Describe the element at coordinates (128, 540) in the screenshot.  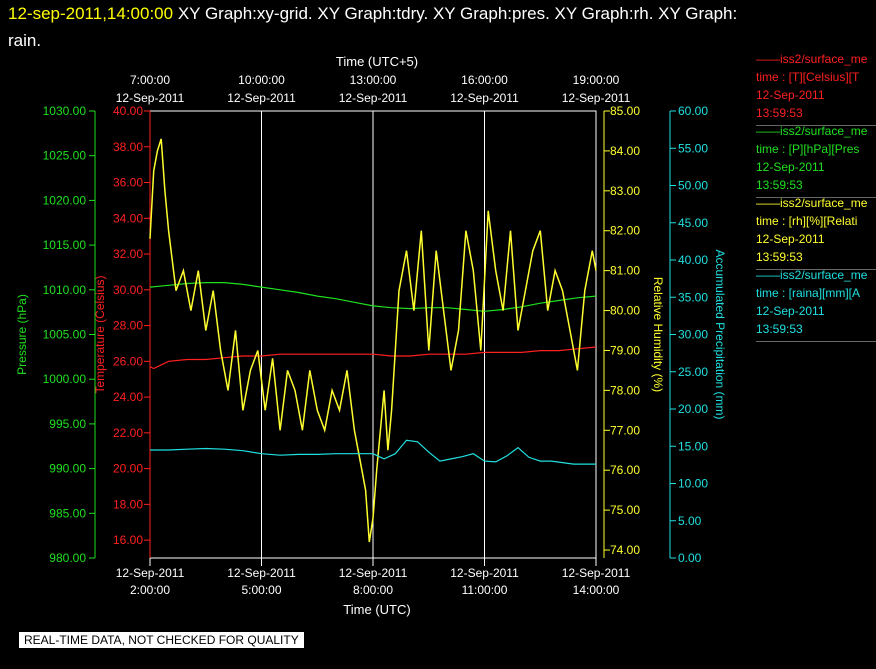
I see `temperature-tick-label: 16.00` at that location.